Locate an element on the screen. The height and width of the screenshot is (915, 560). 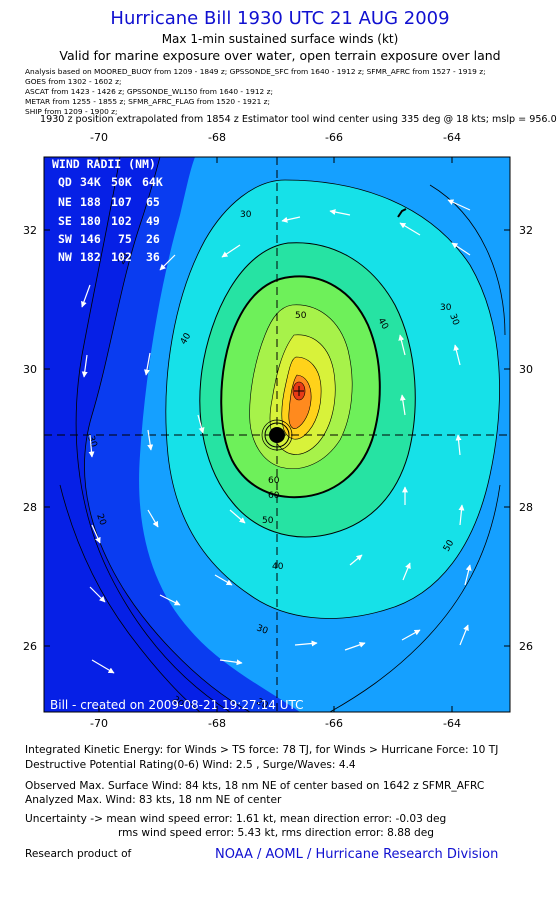
wind-radii-cell: SW is located at coordinates (65, 239).